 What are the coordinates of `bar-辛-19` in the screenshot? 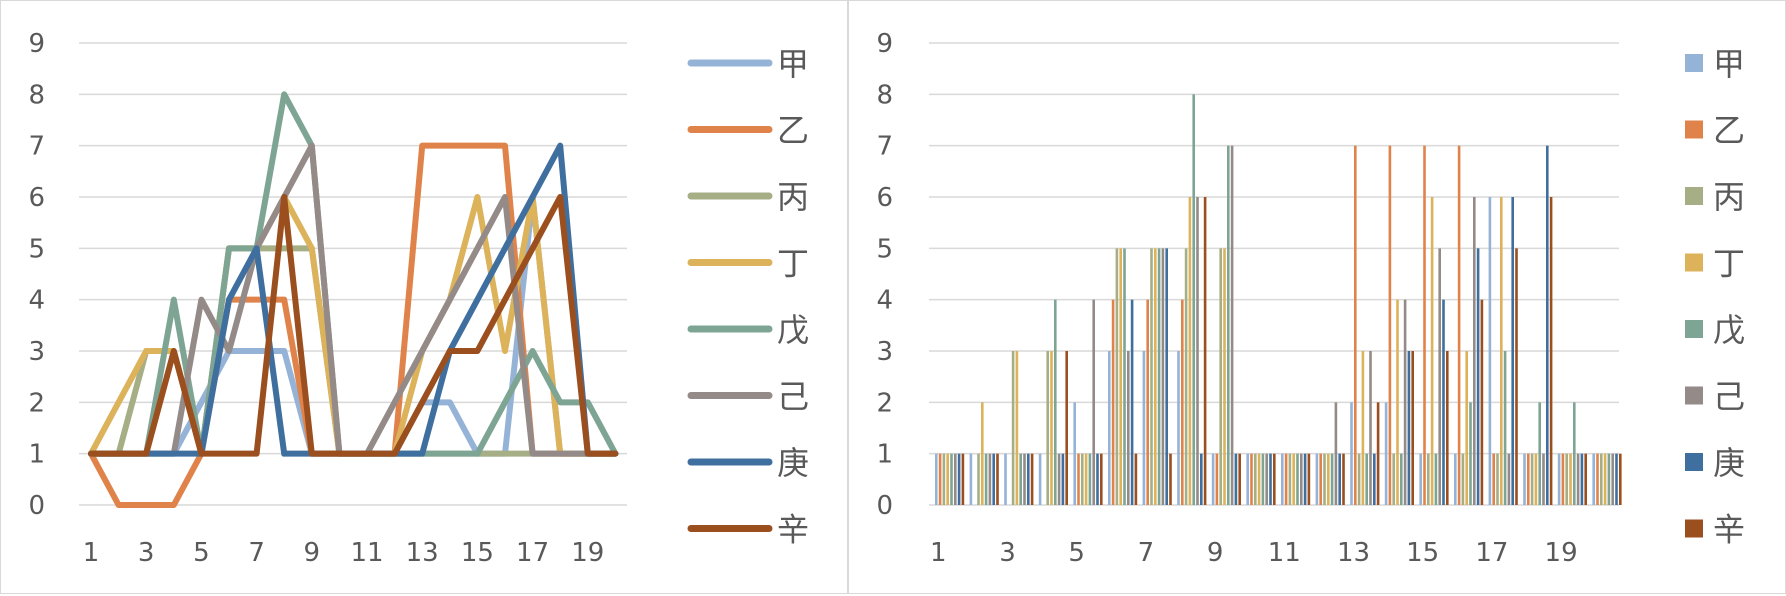 It's located at (1585, 479).